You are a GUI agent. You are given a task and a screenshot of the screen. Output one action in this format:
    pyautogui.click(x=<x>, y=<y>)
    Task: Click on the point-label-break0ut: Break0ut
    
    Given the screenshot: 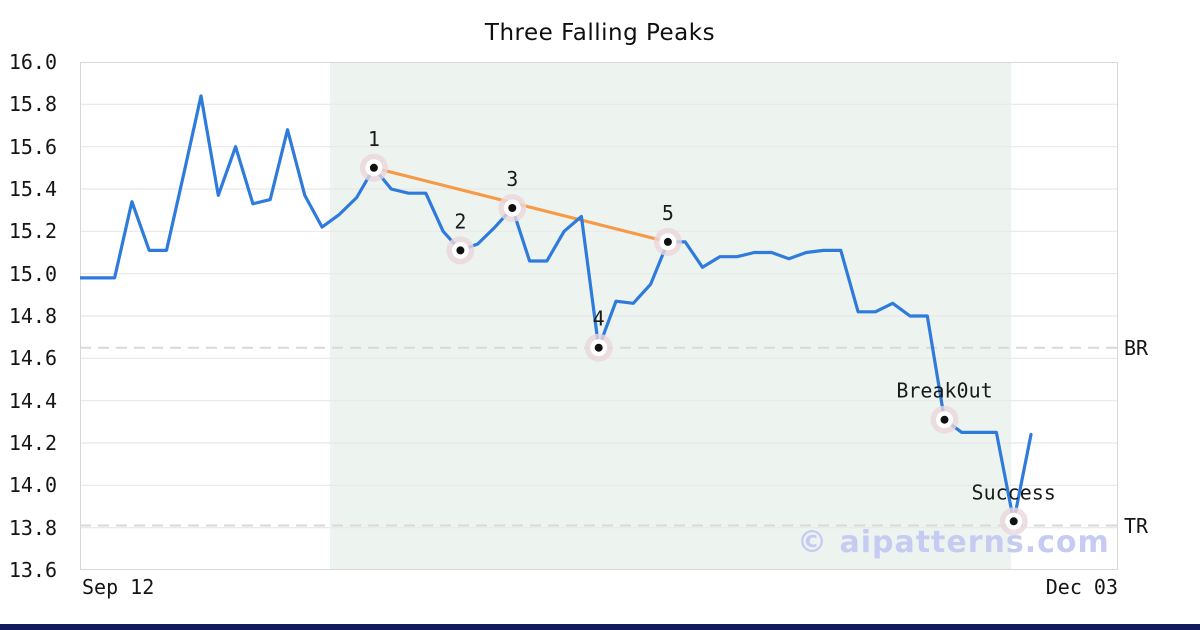 What is the action you would take?
    pyautogui.click(x=944, y=391)
    